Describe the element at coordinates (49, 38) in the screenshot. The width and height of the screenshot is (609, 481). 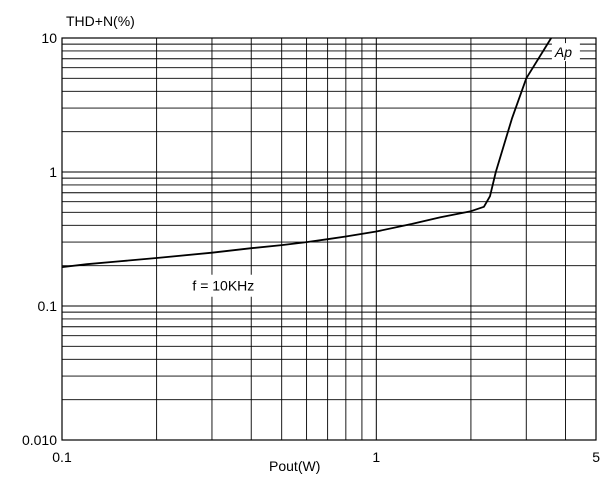
I see `y-tick-label: 10` at that location.